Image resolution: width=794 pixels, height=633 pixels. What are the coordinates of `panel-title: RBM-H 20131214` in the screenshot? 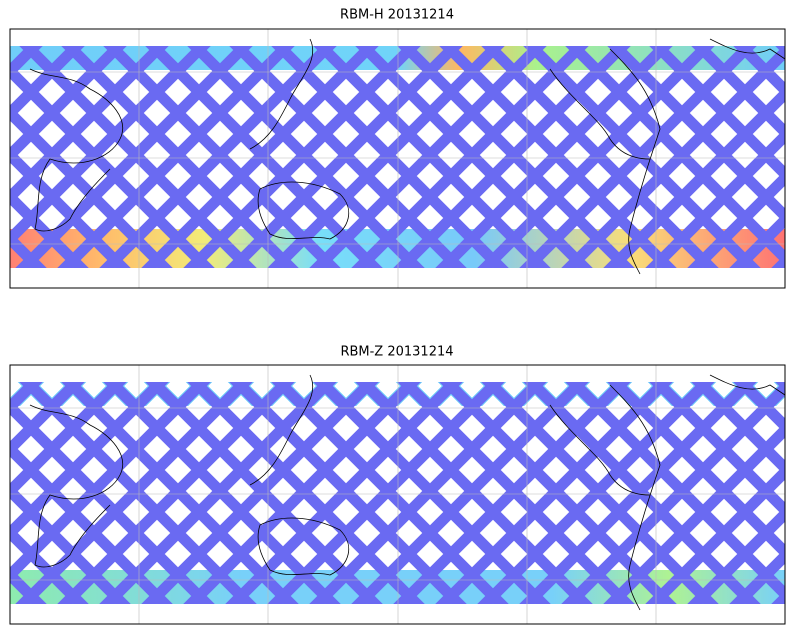 It's located at (397, 15).